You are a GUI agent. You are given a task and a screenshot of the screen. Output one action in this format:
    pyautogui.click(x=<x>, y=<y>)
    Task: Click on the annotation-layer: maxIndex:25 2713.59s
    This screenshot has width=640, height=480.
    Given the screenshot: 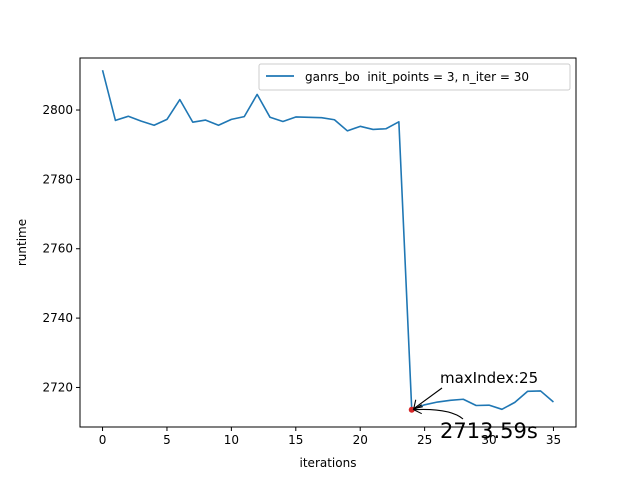 What is the action you would take?
    pyautogui.click(x=475, y=406)
    